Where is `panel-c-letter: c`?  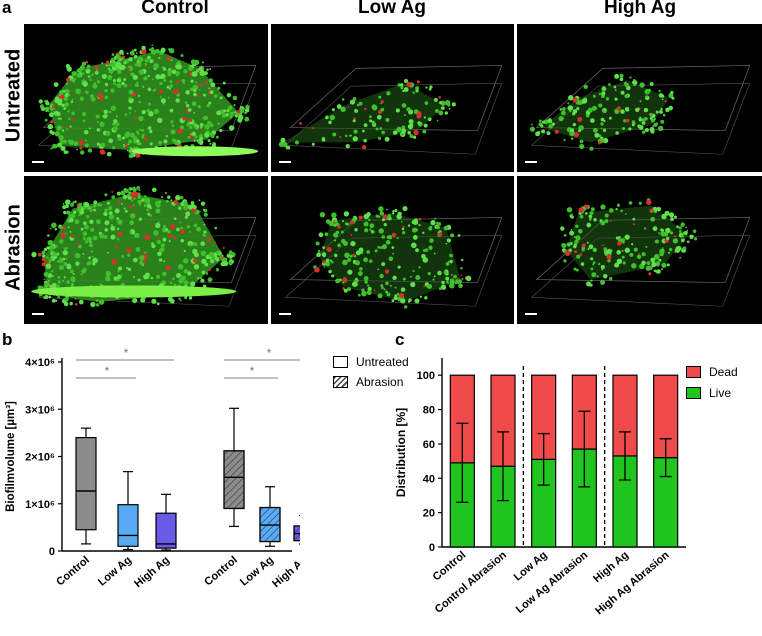
panel-c-letter: c is located at coordinates (400, 339).